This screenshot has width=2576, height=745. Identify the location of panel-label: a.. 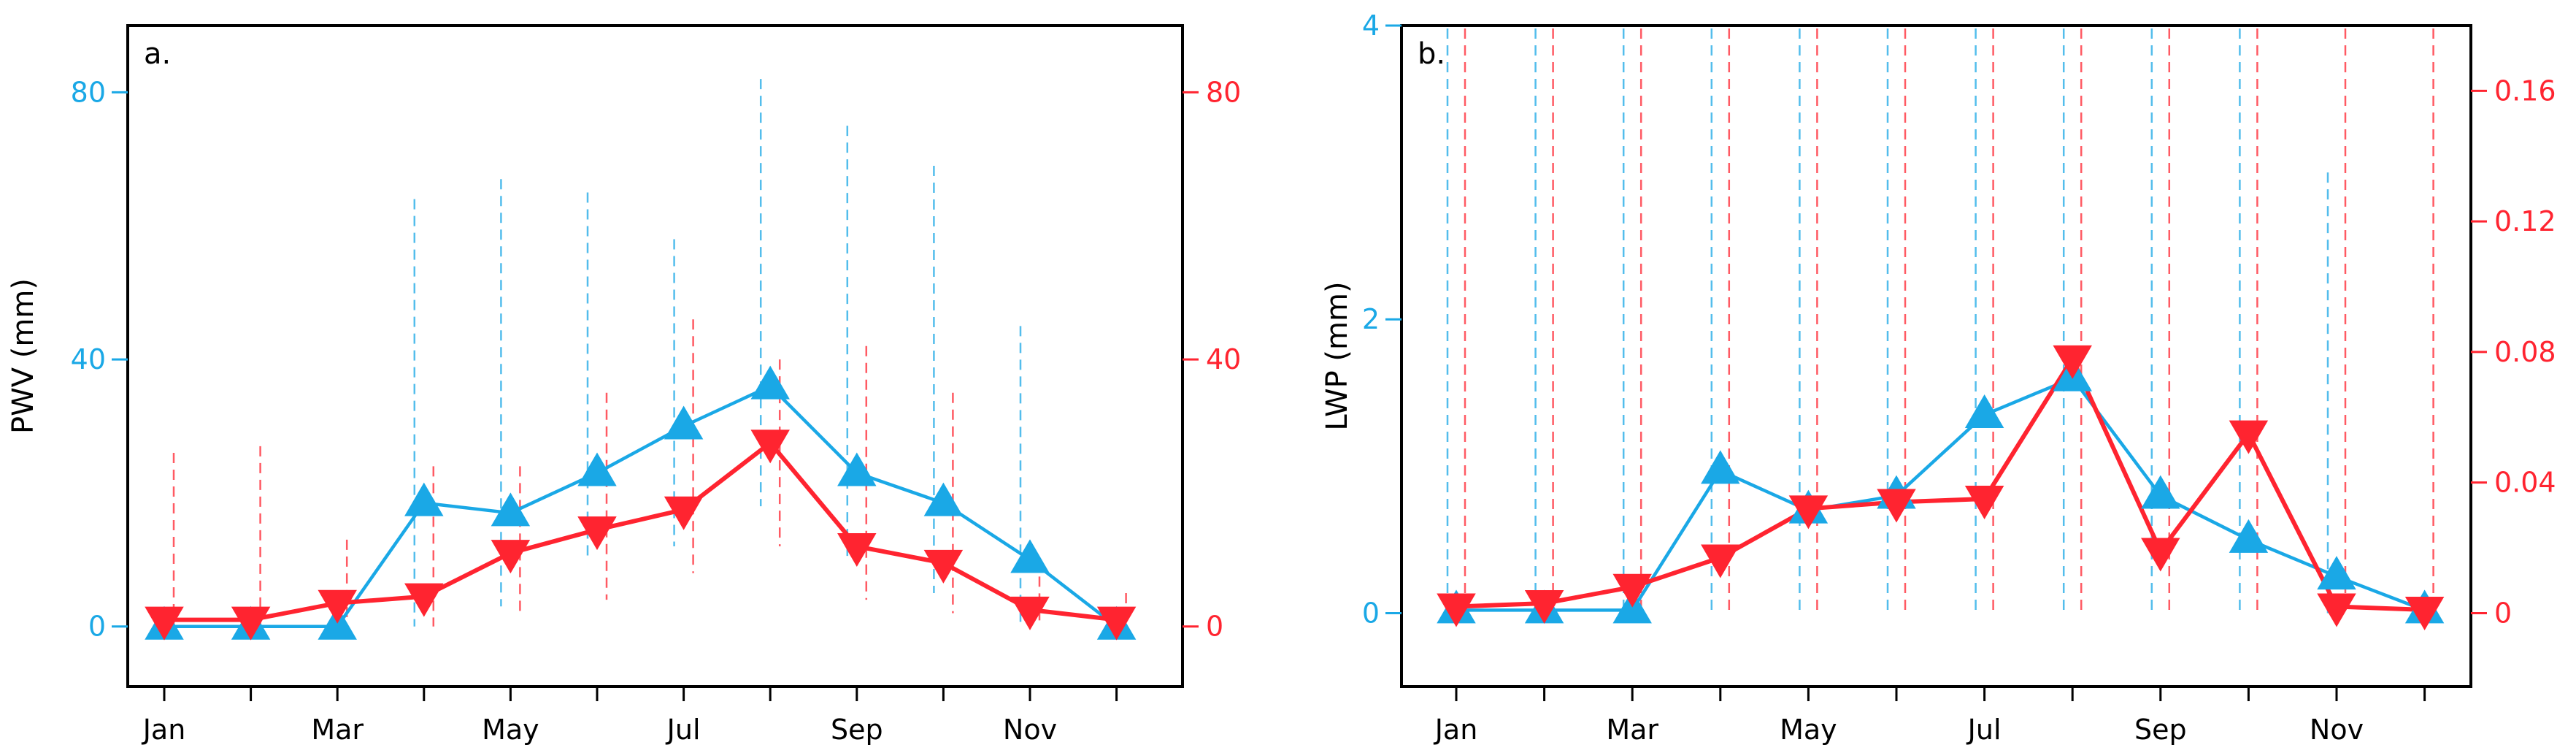
(157, 54).